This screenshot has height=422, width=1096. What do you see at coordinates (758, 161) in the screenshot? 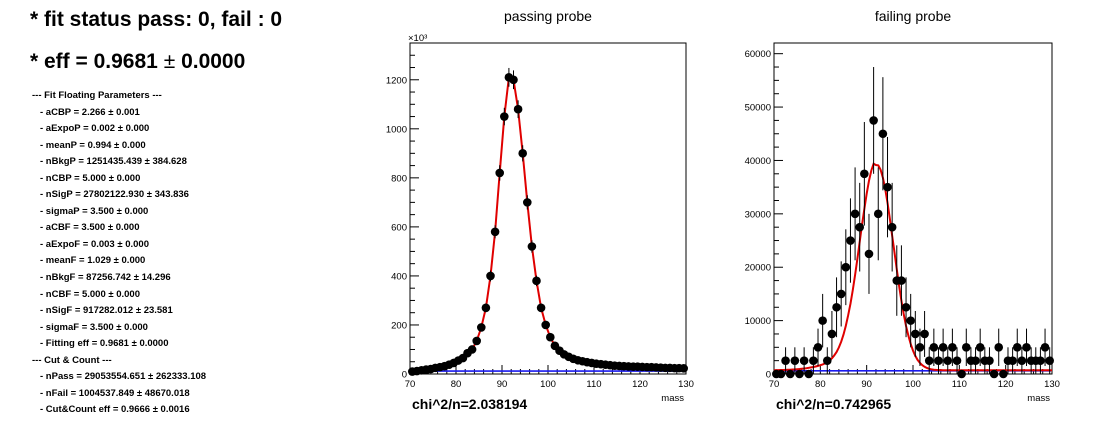
I see `y-tick-label: 40000` at bounding box center [758, 161].